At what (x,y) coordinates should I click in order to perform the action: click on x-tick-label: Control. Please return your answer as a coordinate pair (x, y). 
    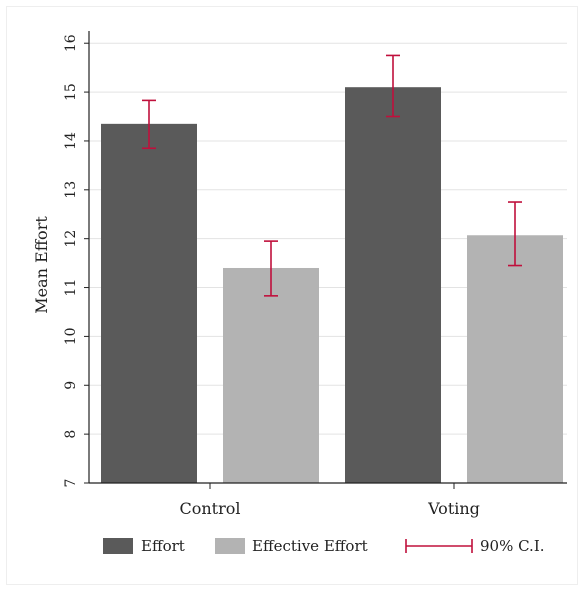
    Looking at the image, I should click on (209, 508).